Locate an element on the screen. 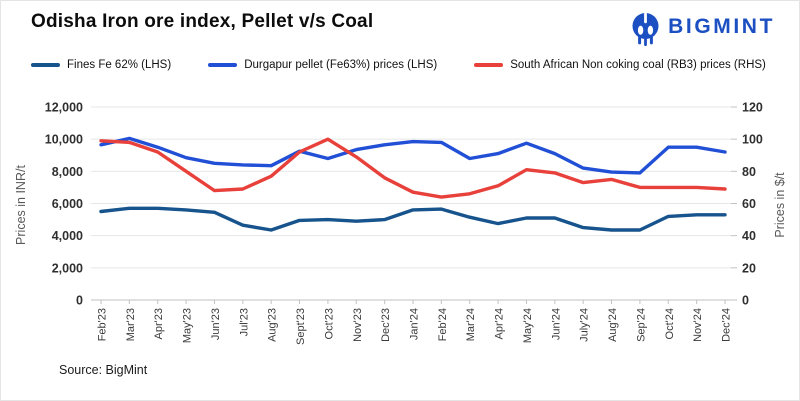  svg-text: Apr'23 is located at coordinates (159, 323).